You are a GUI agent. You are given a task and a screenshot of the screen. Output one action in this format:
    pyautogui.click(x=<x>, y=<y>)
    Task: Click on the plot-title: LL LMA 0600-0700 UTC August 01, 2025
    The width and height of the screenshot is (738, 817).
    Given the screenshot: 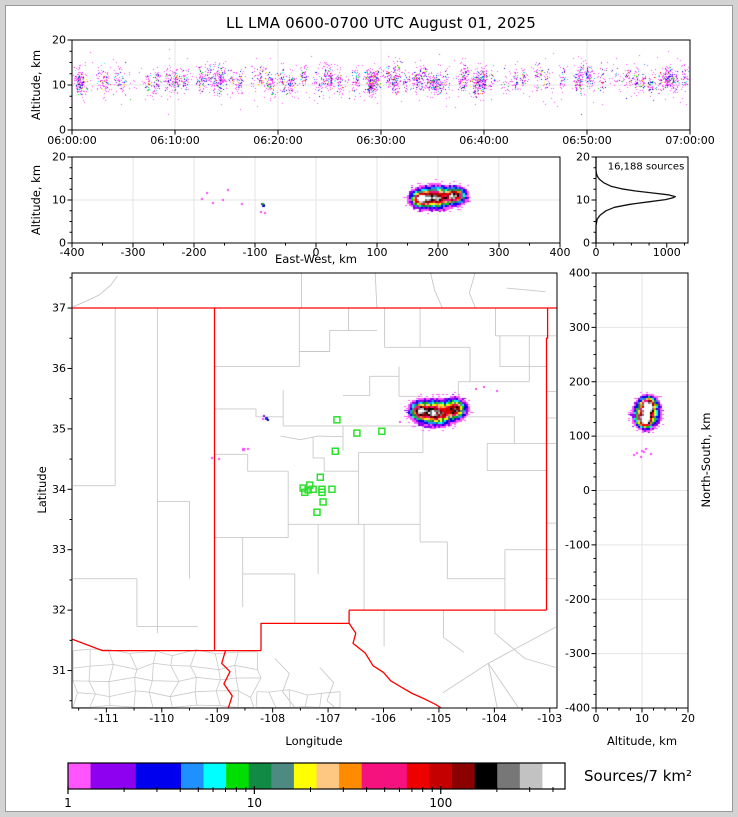 What is the action you would take?
    pyautogui.click(x=381, y=23)
    